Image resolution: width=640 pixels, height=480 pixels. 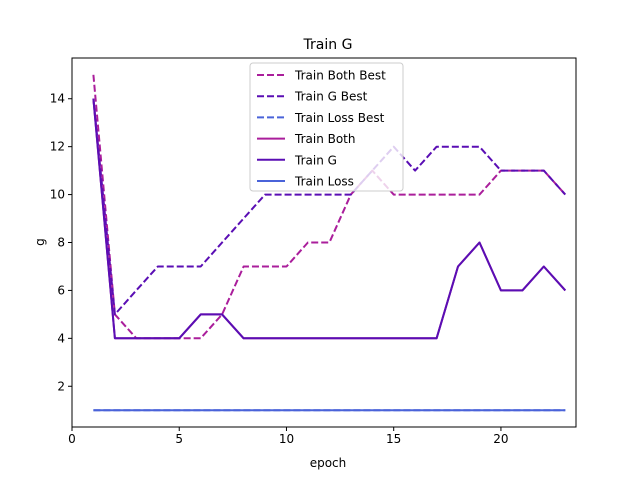 What do you see at coordinates (339, 118) in the screenshot?
I see `legend-label-train-loss-best: Train Loss Best` at bounding box center [339, 118].